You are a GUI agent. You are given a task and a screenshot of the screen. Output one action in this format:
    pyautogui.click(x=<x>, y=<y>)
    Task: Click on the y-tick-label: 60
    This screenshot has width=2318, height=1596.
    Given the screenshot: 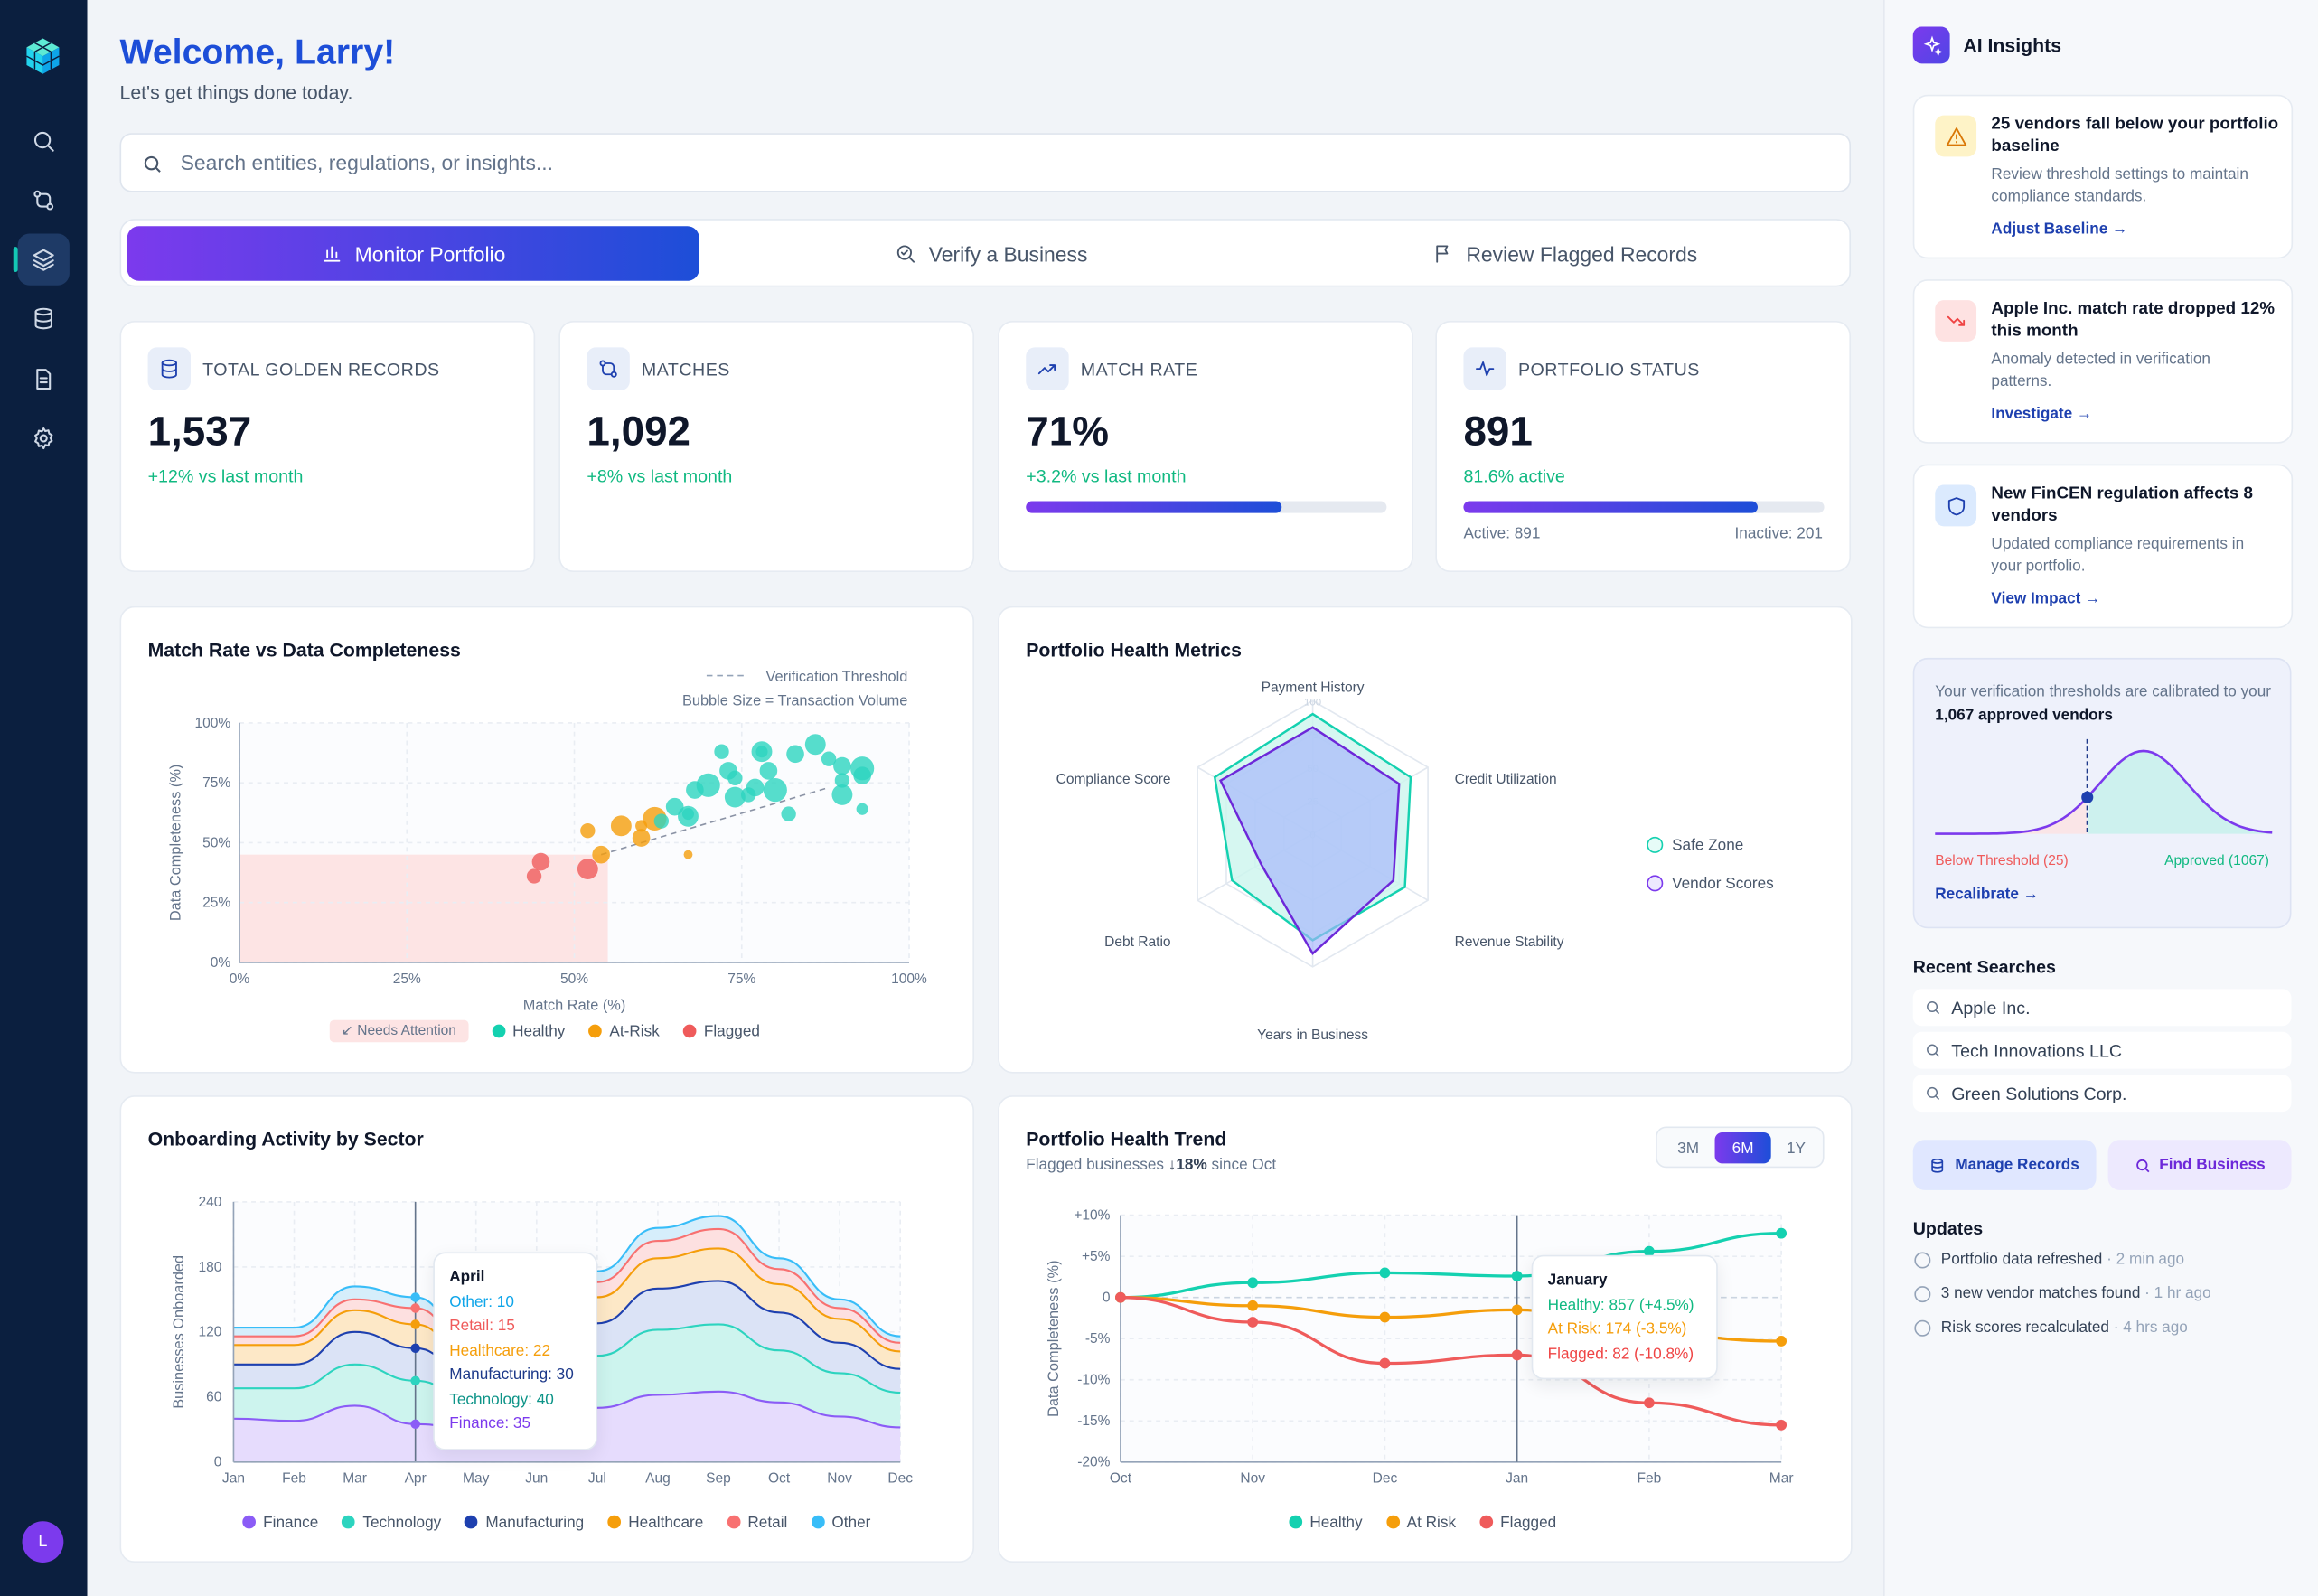 What is the action you would take?
    pyautogui.click(x=214, y=1397)
    